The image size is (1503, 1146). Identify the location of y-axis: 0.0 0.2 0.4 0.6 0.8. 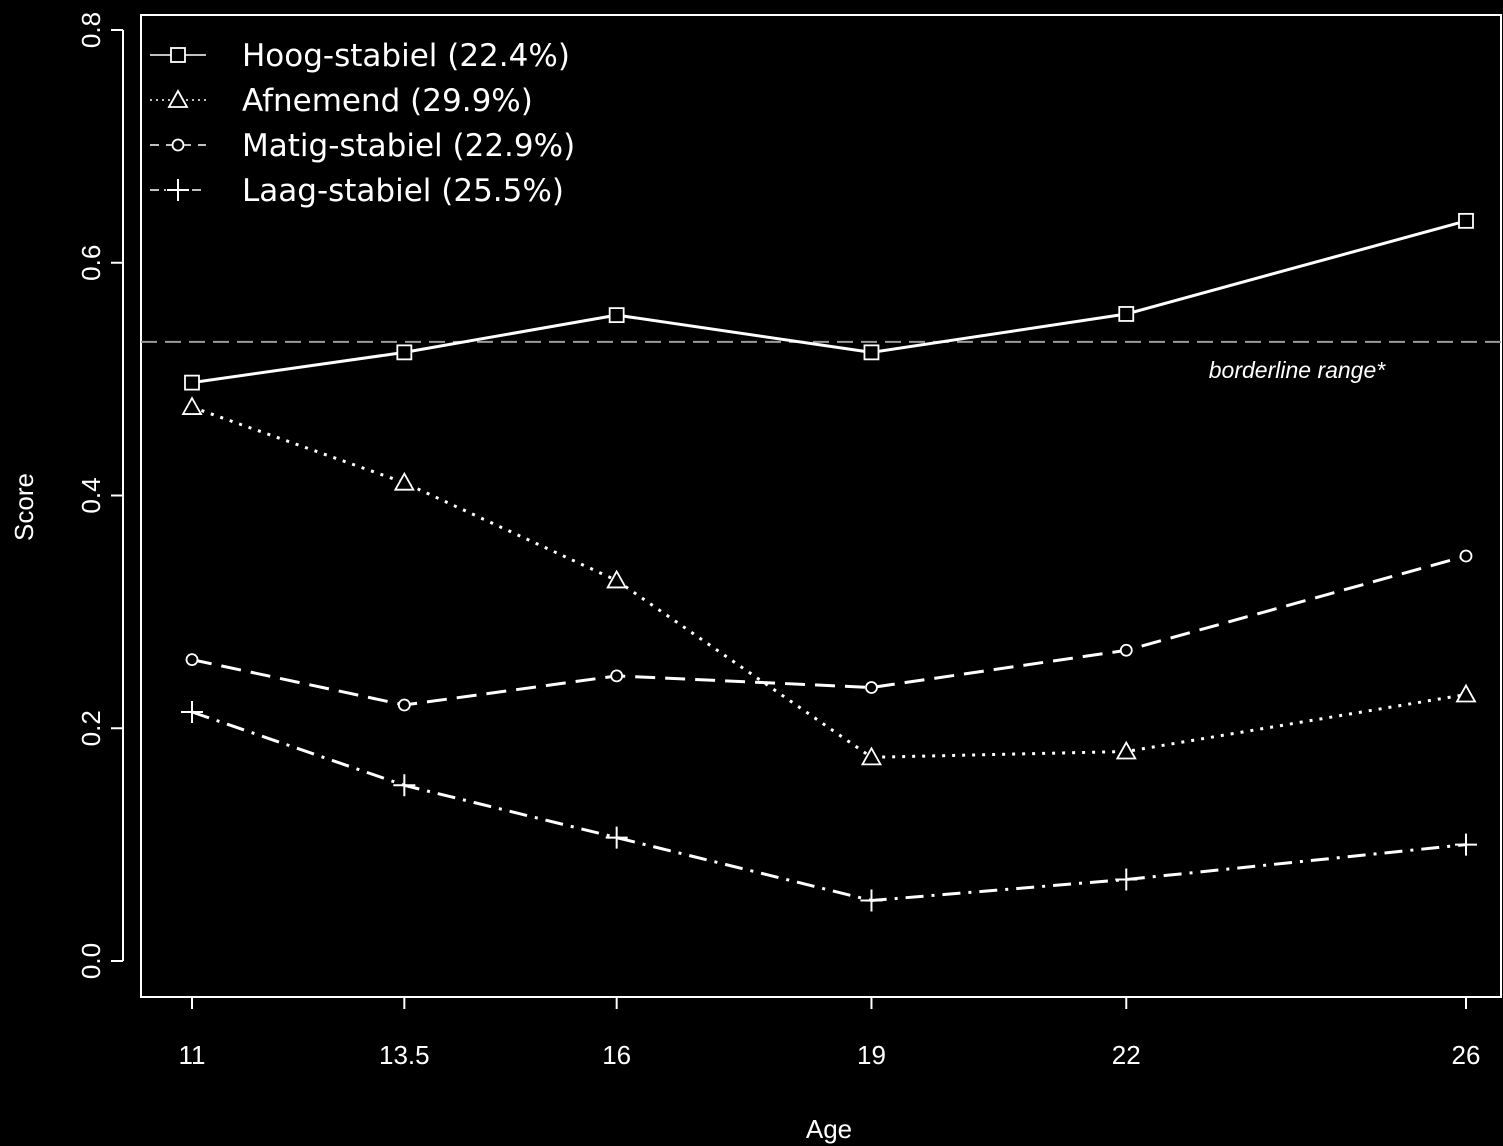
(99, 495).